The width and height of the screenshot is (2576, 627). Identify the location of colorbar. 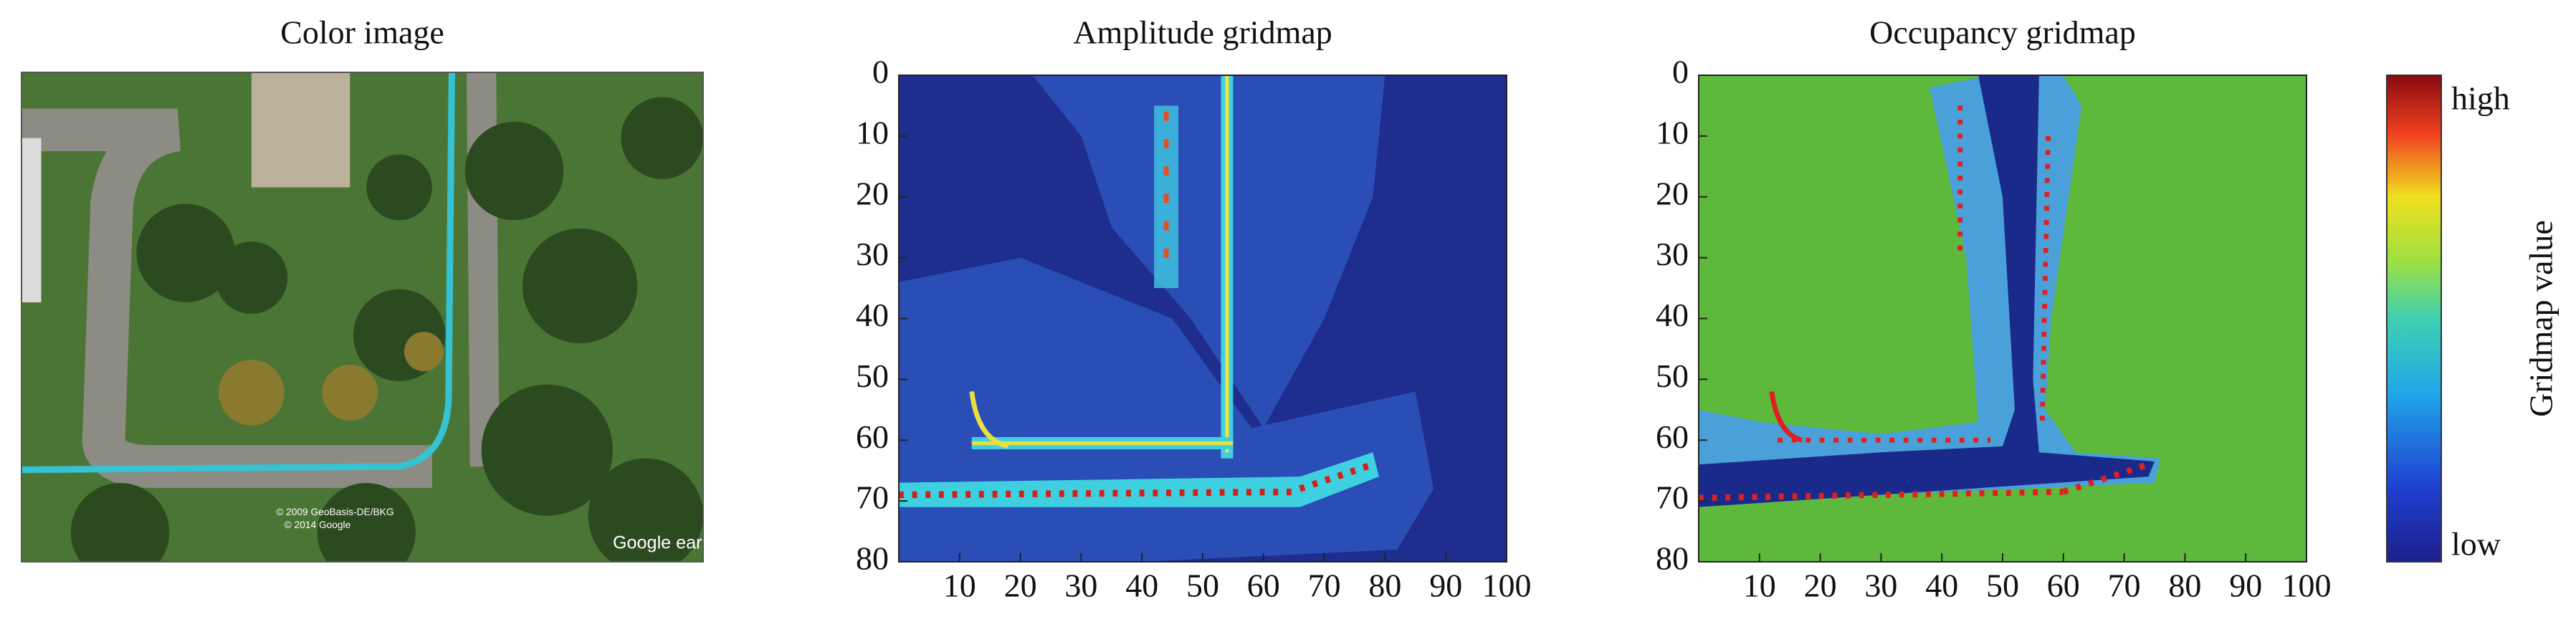
(2414, 319).